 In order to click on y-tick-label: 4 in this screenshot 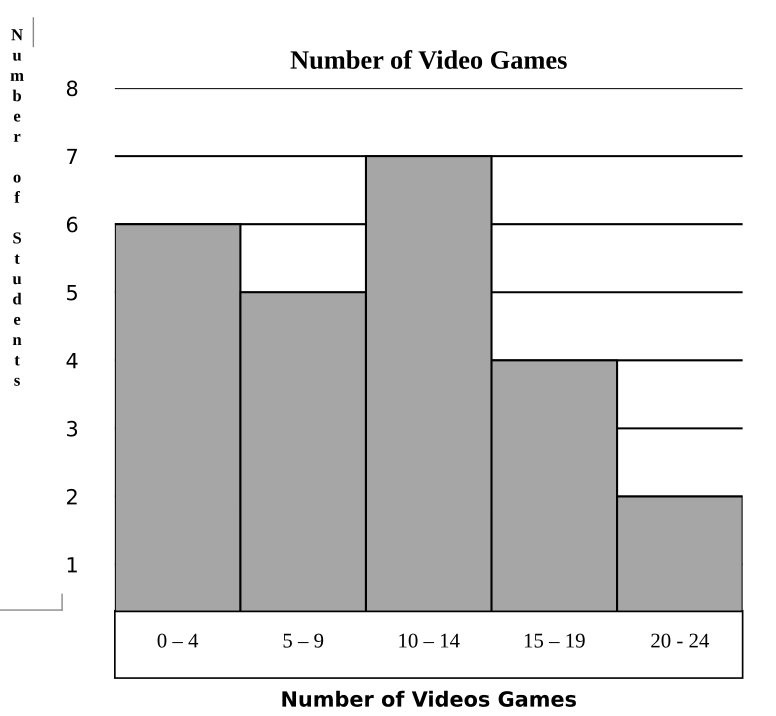, I will do `click(72, 360)`.